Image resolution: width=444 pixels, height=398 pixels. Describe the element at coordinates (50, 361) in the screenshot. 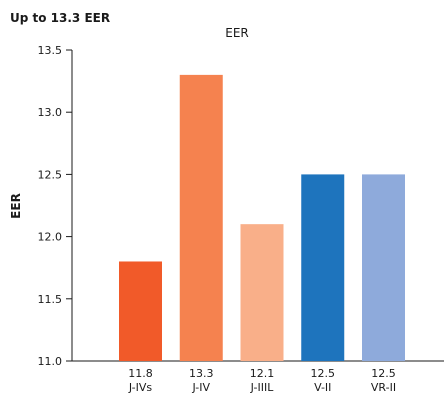

I see `y-tick-label: 11.0` at that location.